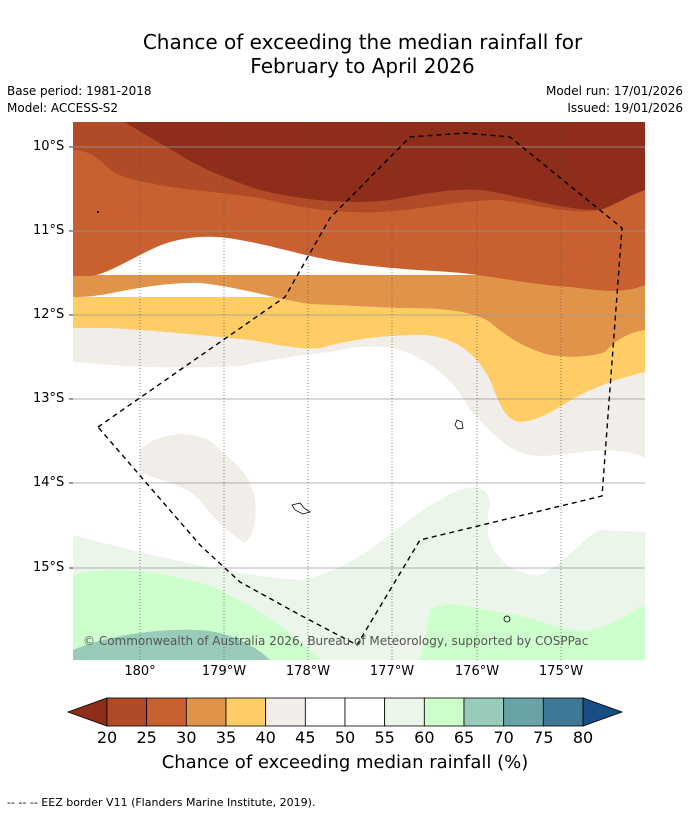 The height and width of the screenshot is (816, 690). What do you see at coordinates (362, 66) in the screenshot?
I see `title-line-2: February to April 2026` at bounding box center [362, 66].